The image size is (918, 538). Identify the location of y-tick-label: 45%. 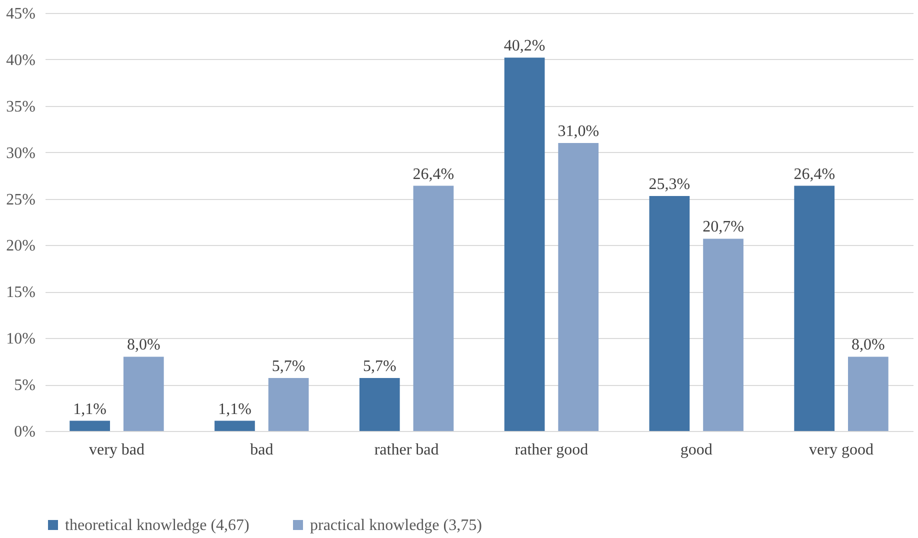
(21, 14).